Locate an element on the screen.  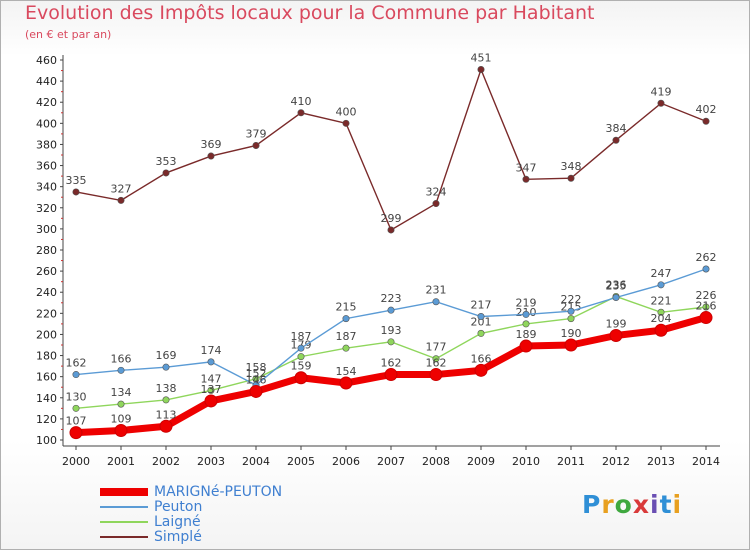
data-label: 353 is located at coordinates (166, 161).